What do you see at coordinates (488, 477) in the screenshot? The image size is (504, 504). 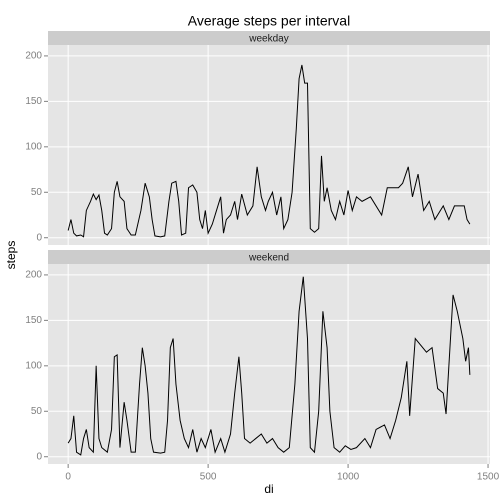 I see `x-tick-label: 1500` at bounding box center [488, 477].